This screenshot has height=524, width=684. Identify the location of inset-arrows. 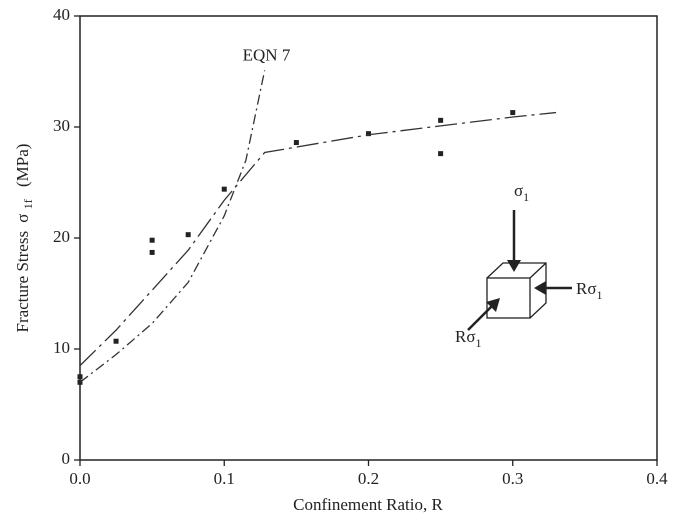
(519, 270).